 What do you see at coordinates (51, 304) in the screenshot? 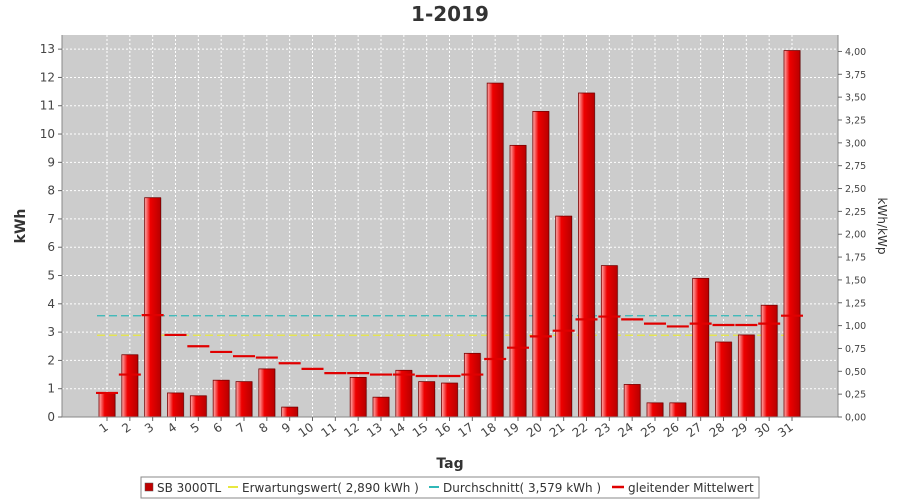
I see `y-tick-label: 4` at bounding box center [51, 304].